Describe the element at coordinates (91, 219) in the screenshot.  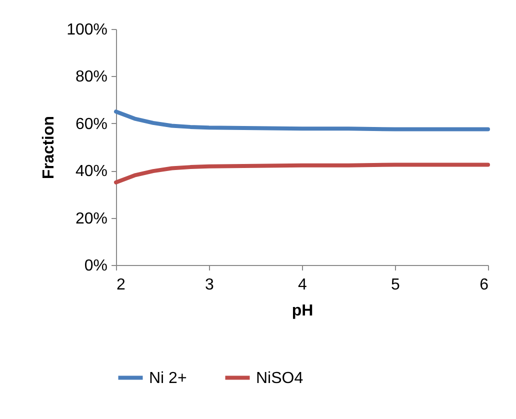
I see `y-tick-label: 20%` at that location.